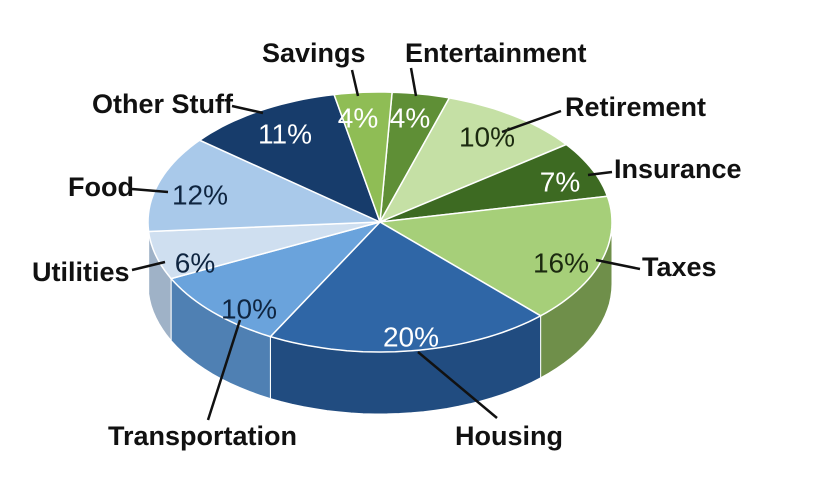 The width and height of the screenshot is (836, 494). What do you see at coordinates (101, 187) in the screenshot?
I see `category-label-food: Food` at bounding box center [101, 187].